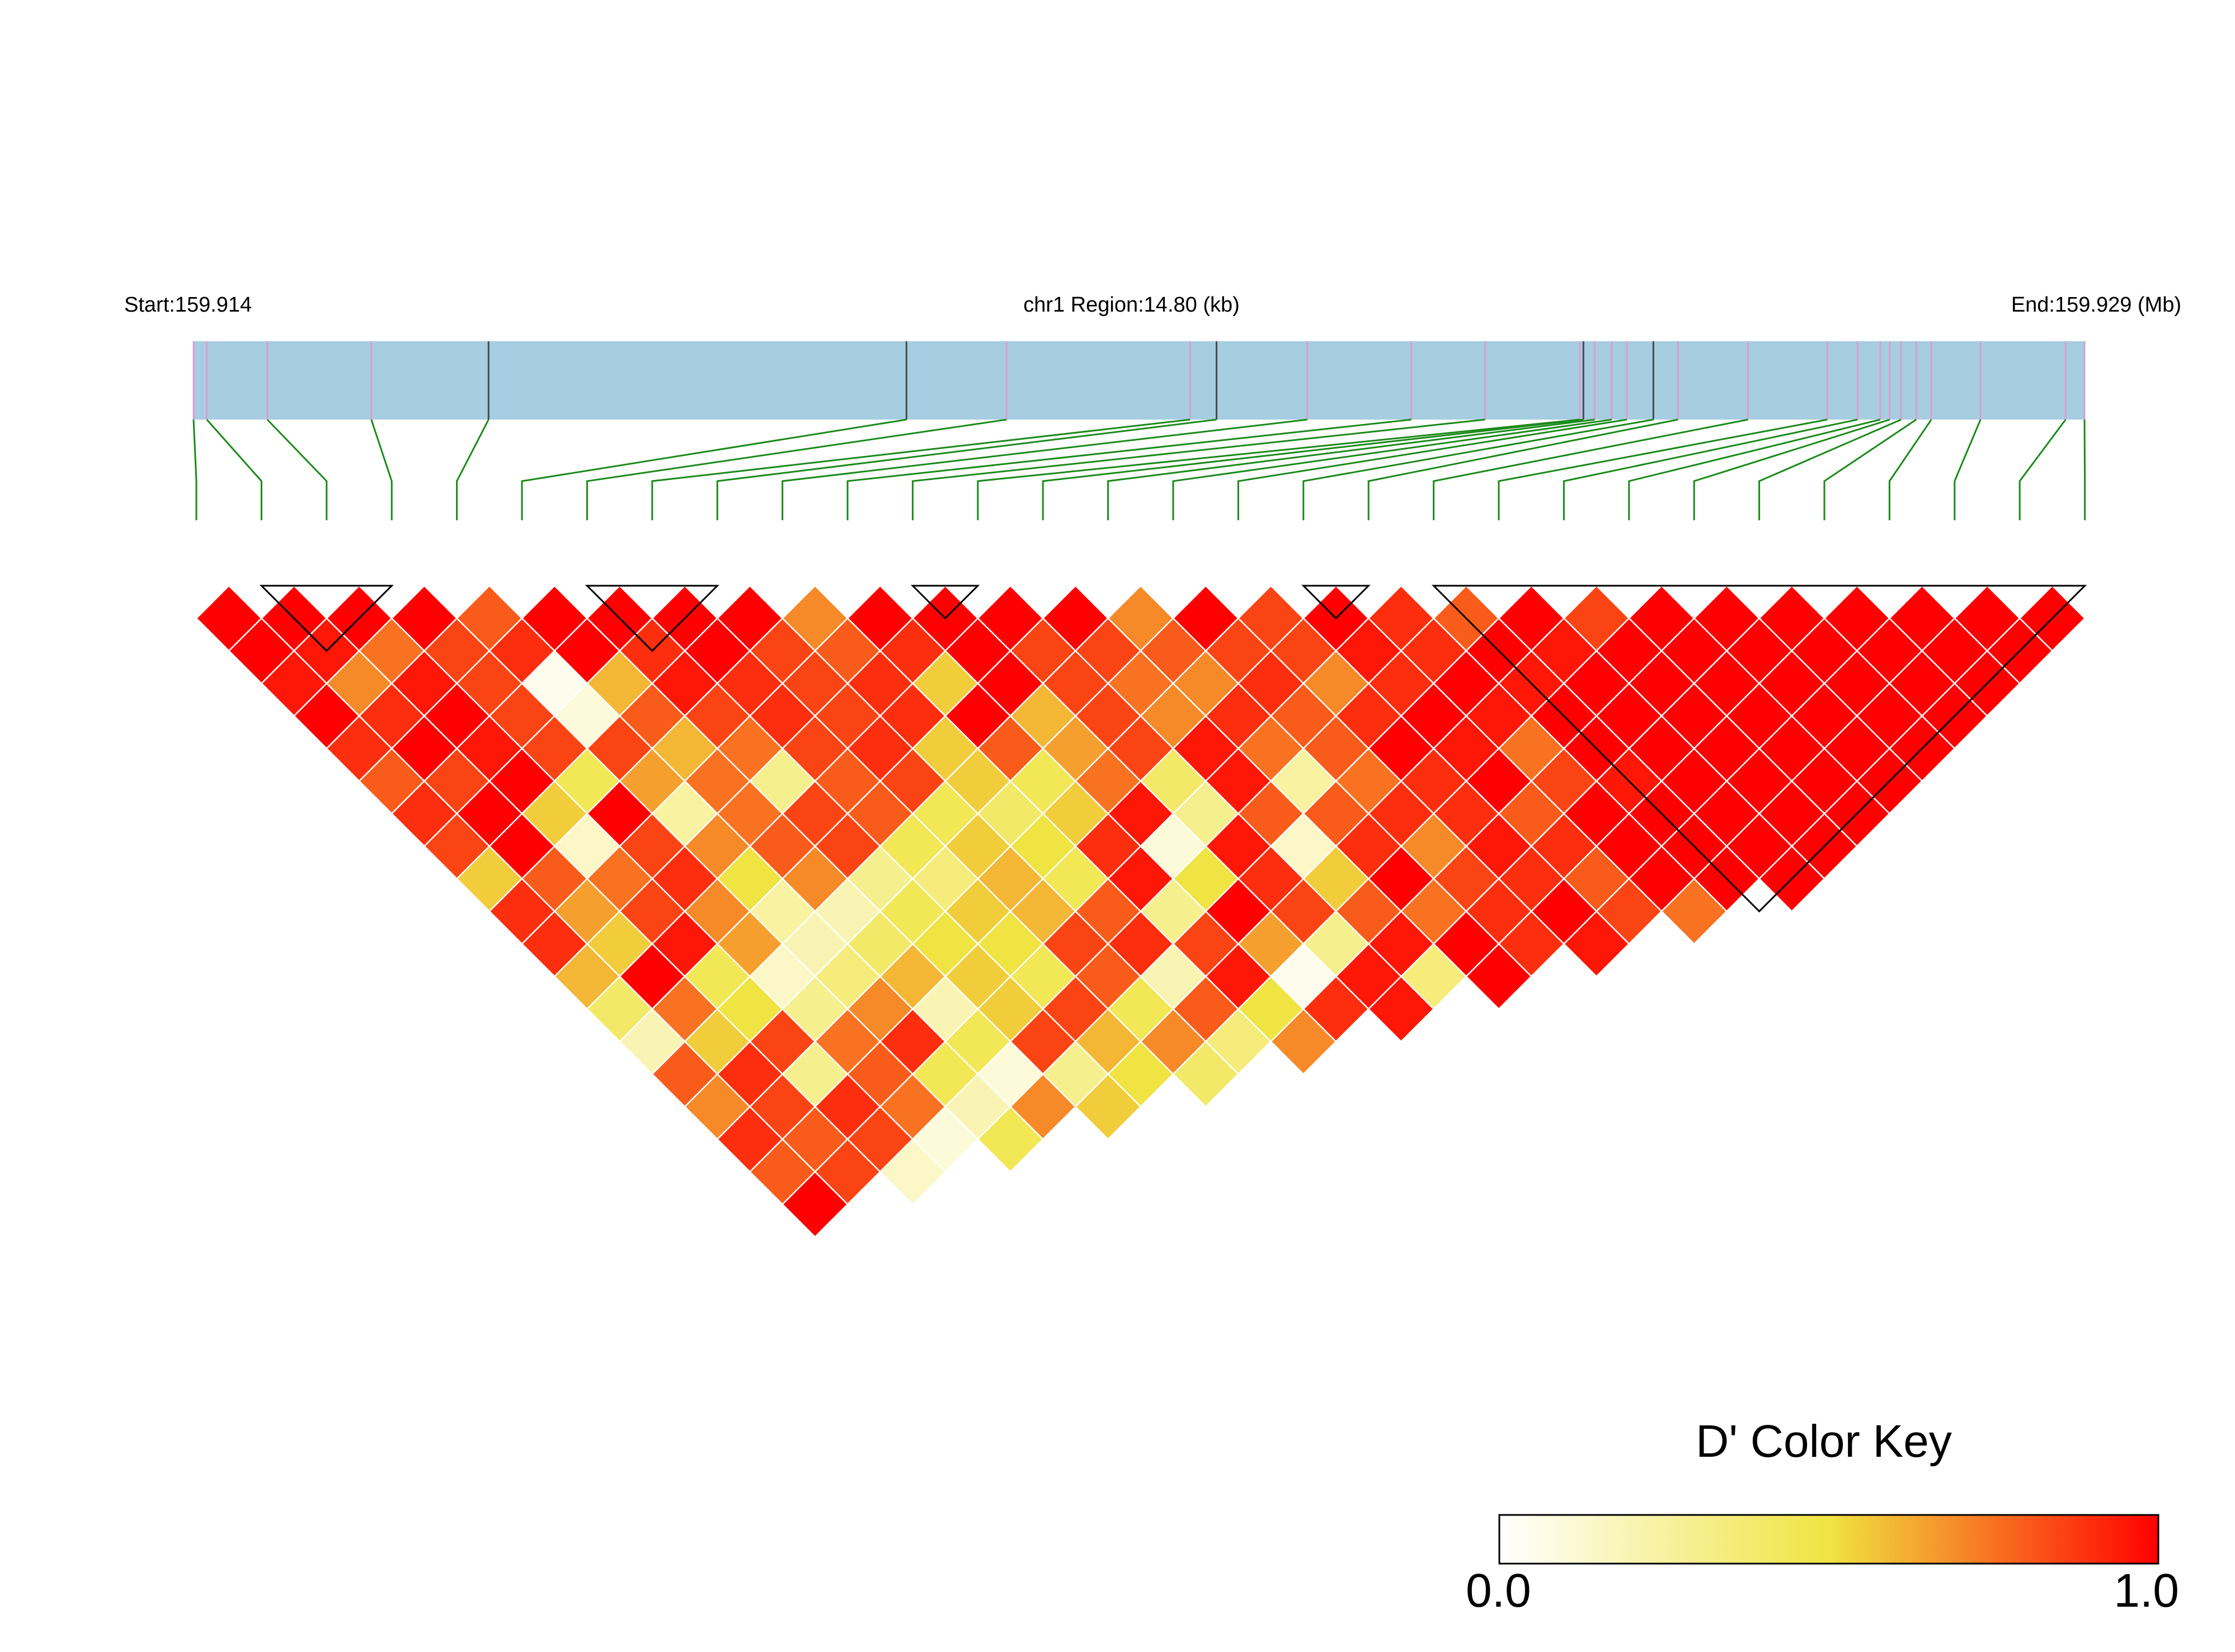  Describe the element at coordinates (1131, 305) in the screenshot. I see `region-title-label: chr1 Region:14.80 (kb)` at that location.